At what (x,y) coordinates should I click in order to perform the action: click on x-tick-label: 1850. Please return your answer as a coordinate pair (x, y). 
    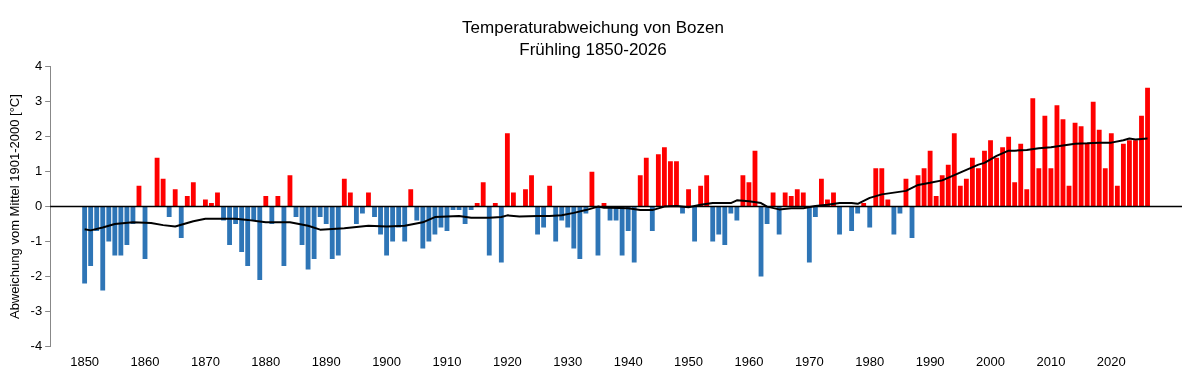
    Looking at the image, I should click on (85, 361).